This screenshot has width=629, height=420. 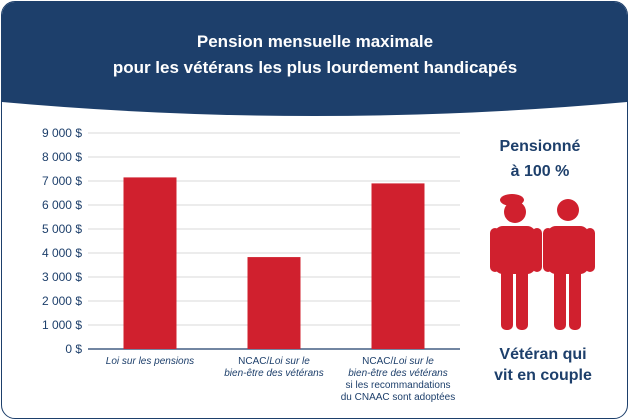 What do you see at coordinates (62, 325) in the screenshot?
I see `y-tick-label: 1 000 $` at bounding box center [62, 325].